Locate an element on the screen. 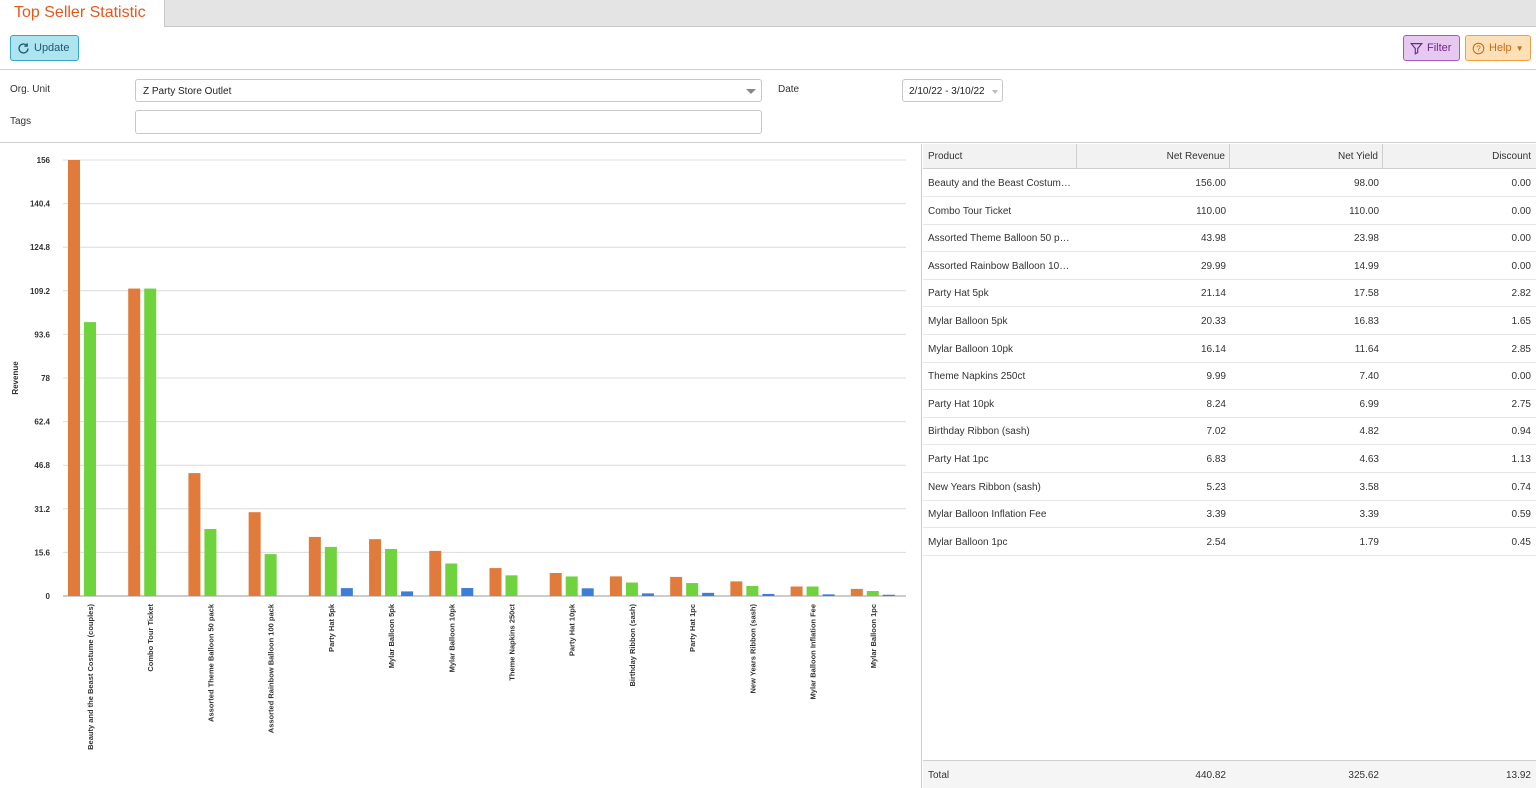 Image resolution: width=1536 pixels, height=788 pixels. table-row: Party Hat 1pc 6.83 4.63 1.13 is located at coordinates (1229, 459).